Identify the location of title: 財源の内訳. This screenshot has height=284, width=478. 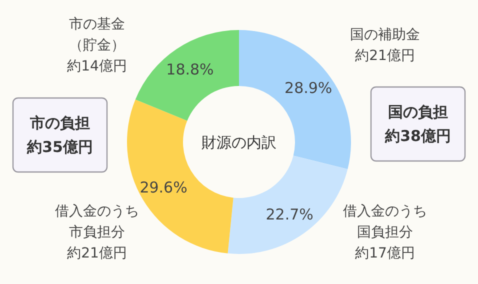
(239, 142).